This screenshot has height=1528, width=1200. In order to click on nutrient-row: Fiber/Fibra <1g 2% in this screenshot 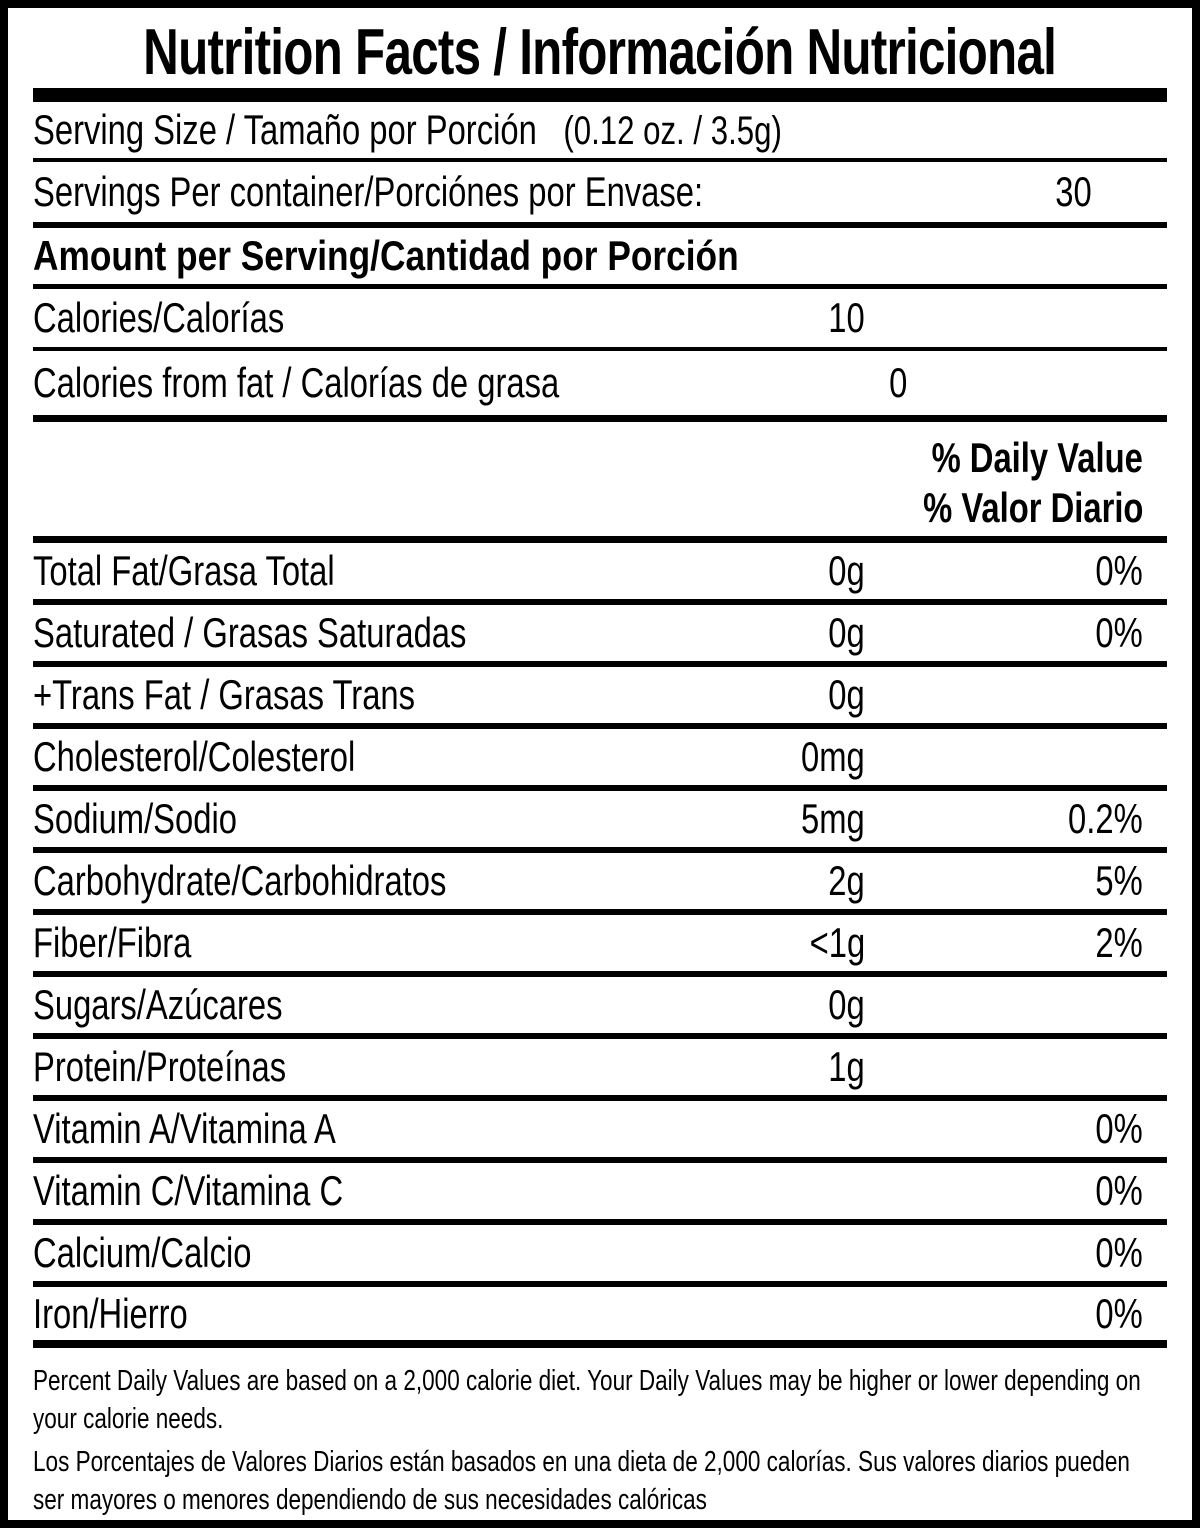, I will do `click(600, 946)`.